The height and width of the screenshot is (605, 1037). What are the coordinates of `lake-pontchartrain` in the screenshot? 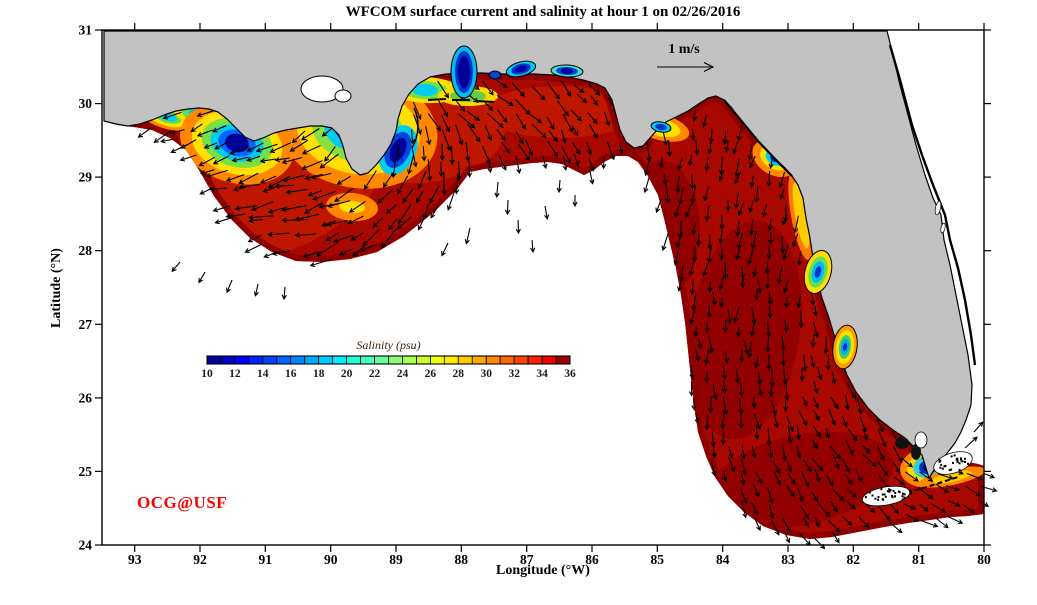 It's located at (326, 89).